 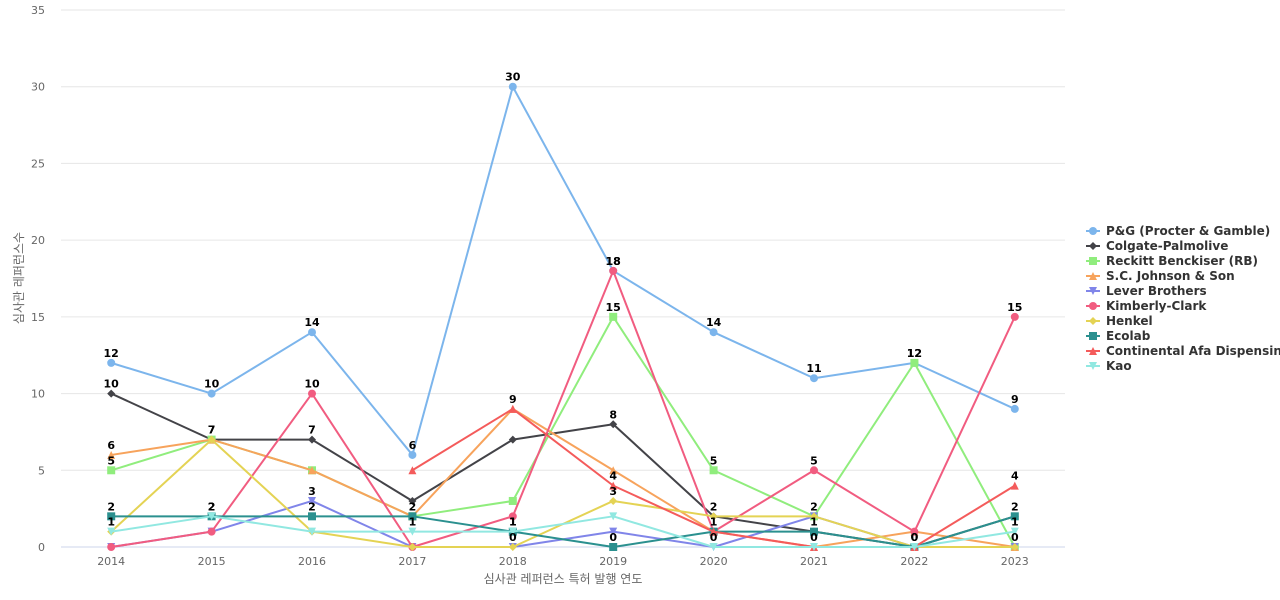 I want to click on legend-item: Continental Afa Dispensing, so click(x=1183, y=351).